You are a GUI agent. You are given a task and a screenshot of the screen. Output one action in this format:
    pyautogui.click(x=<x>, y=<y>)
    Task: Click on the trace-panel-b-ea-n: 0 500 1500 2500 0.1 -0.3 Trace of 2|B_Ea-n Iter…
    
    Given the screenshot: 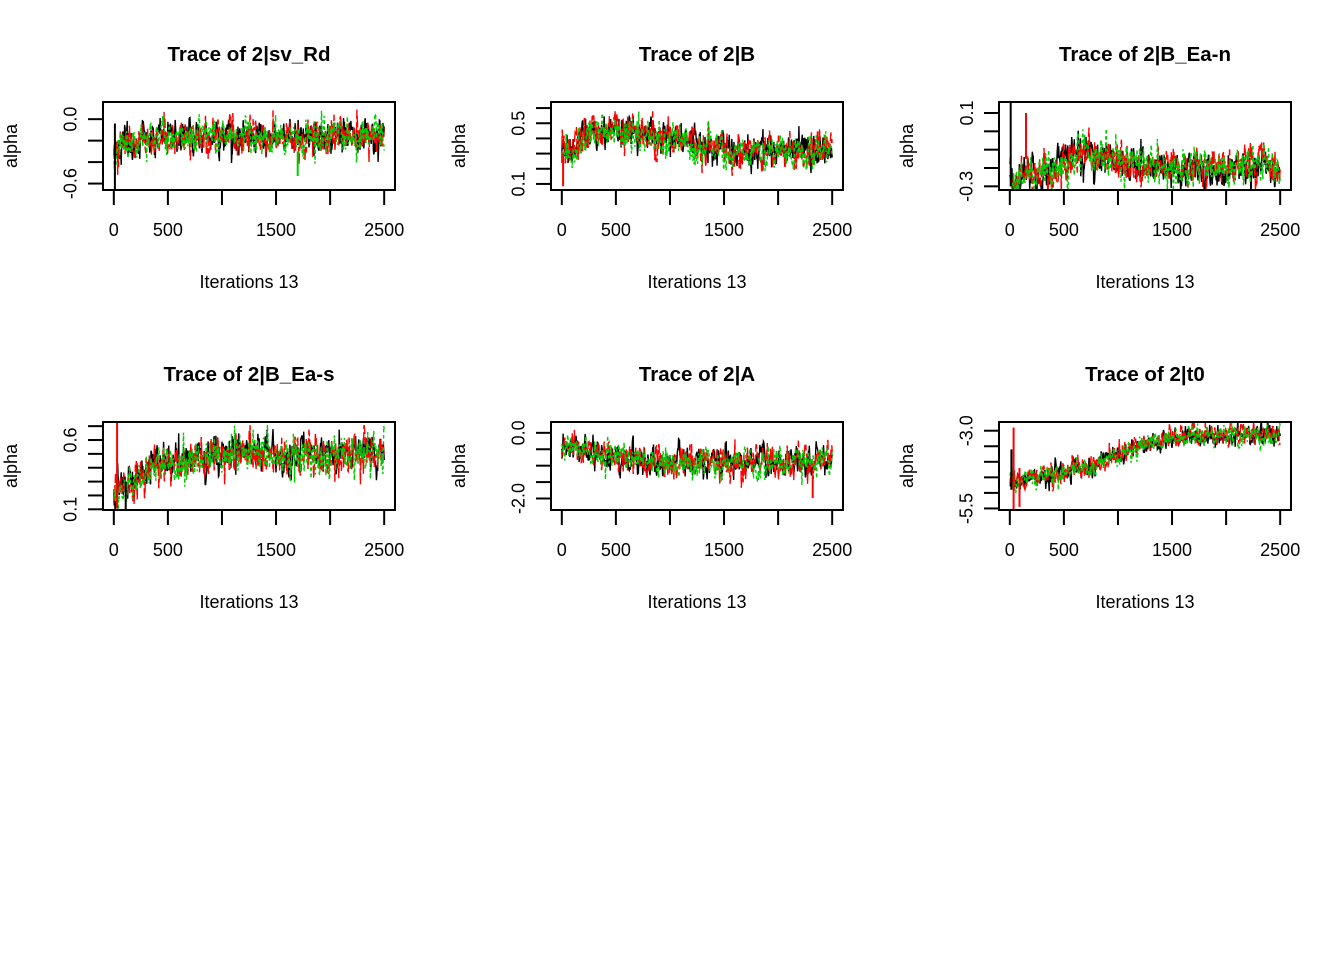 What is the action you would take?
    pyautogui.click(x=1120, y=160)
    